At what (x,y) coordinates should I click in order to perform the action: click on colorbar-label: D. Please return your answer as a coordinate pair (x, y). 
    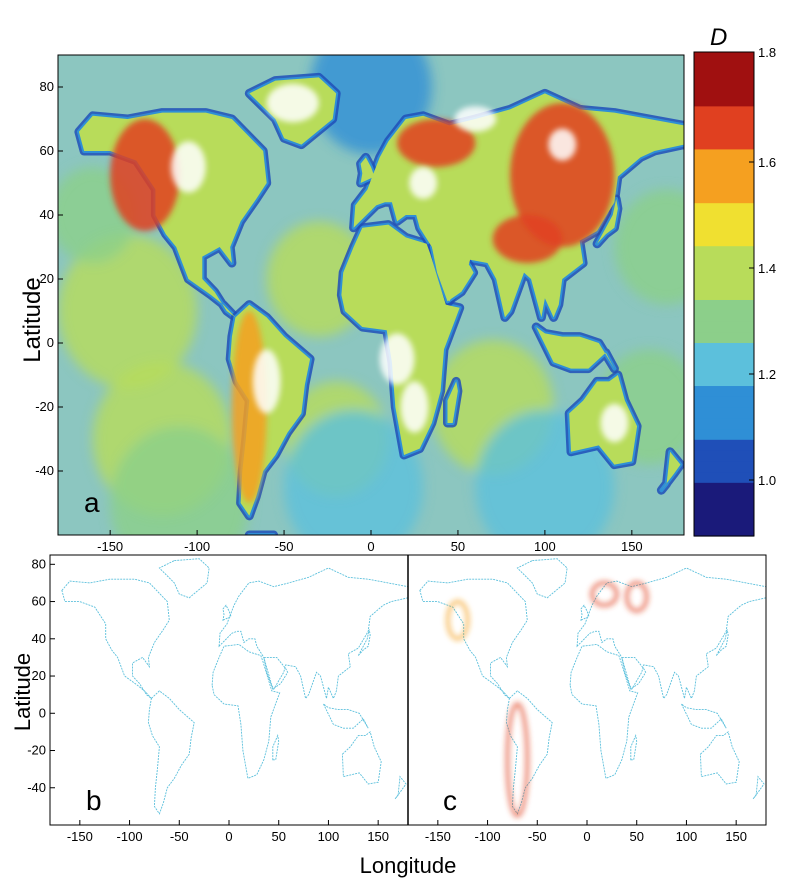
    Looking at the image, I should click on (718, 37).